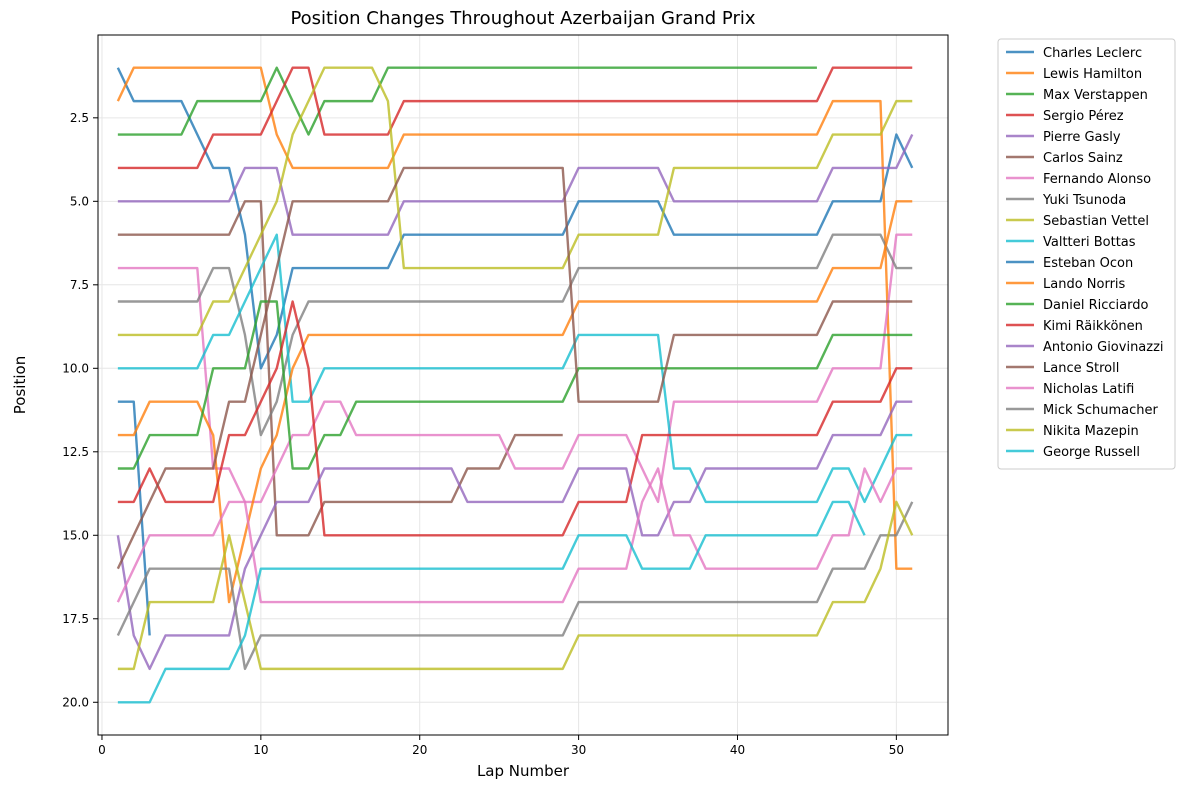  Describe the element at coordinates (1088, 389) in the screenshot. I see `legend-entry: Nicholas Latifi` at that location.